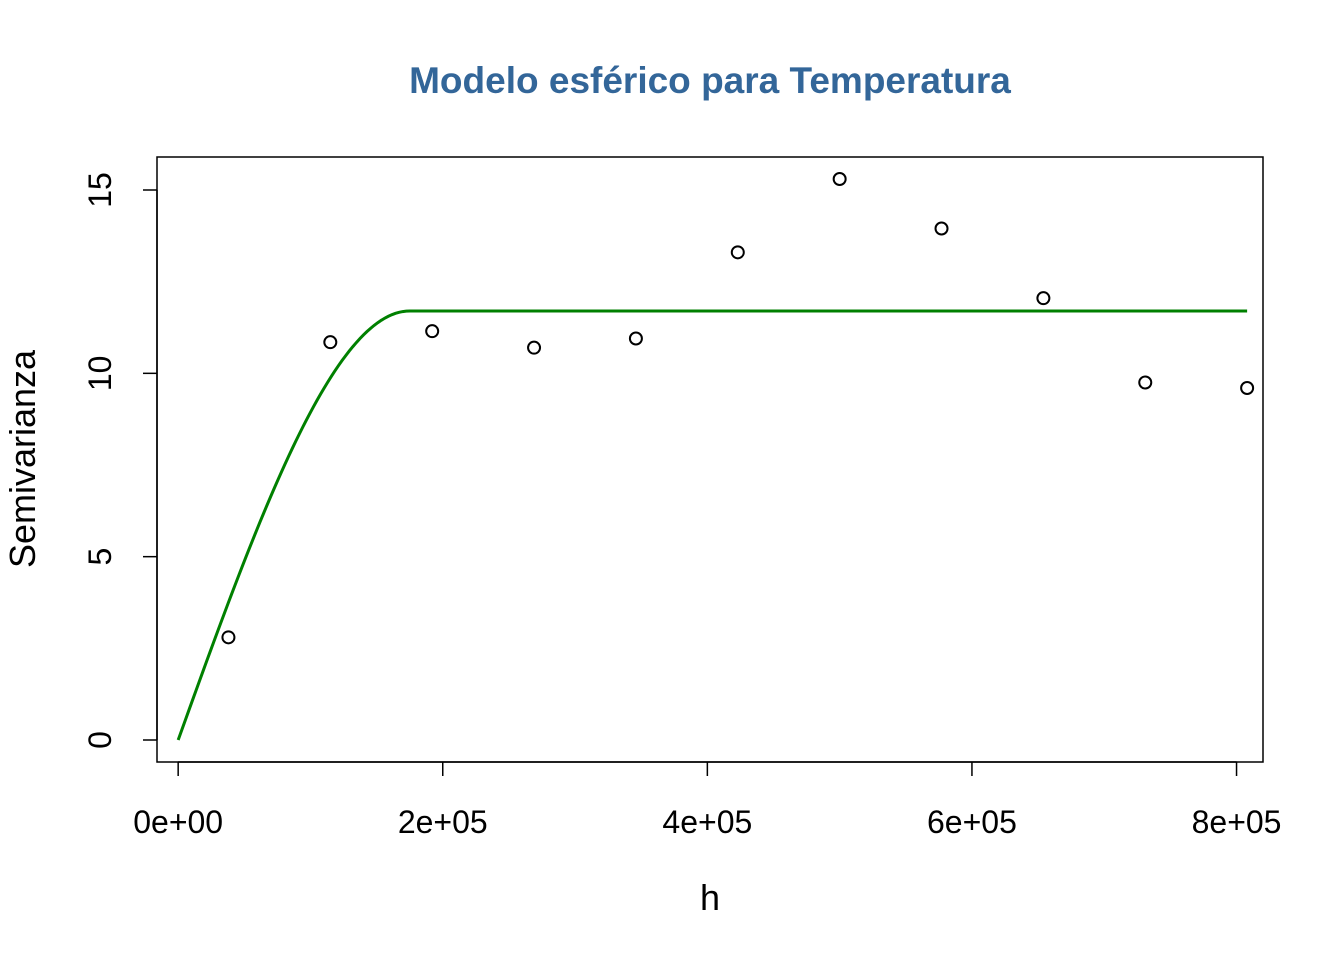 The height and width of the screenshot is (960, 1344). What do you see at coordinates (22, 458) in the screenshot?
I see `y-axis-label: Semivarianza` at bounding box center [22, 458].